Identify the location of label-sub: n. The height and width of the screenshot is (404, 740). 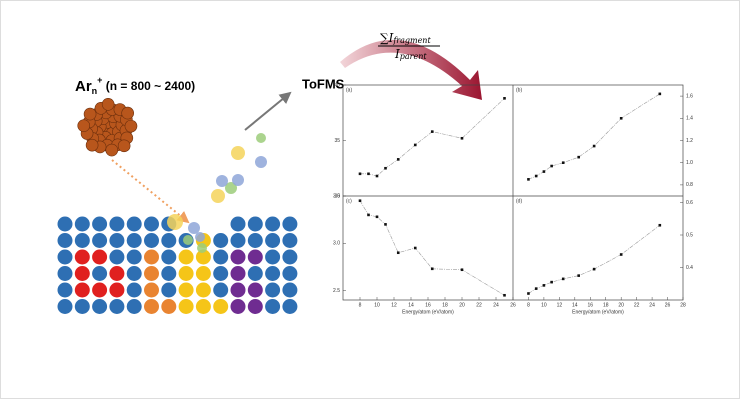
(95, 91).